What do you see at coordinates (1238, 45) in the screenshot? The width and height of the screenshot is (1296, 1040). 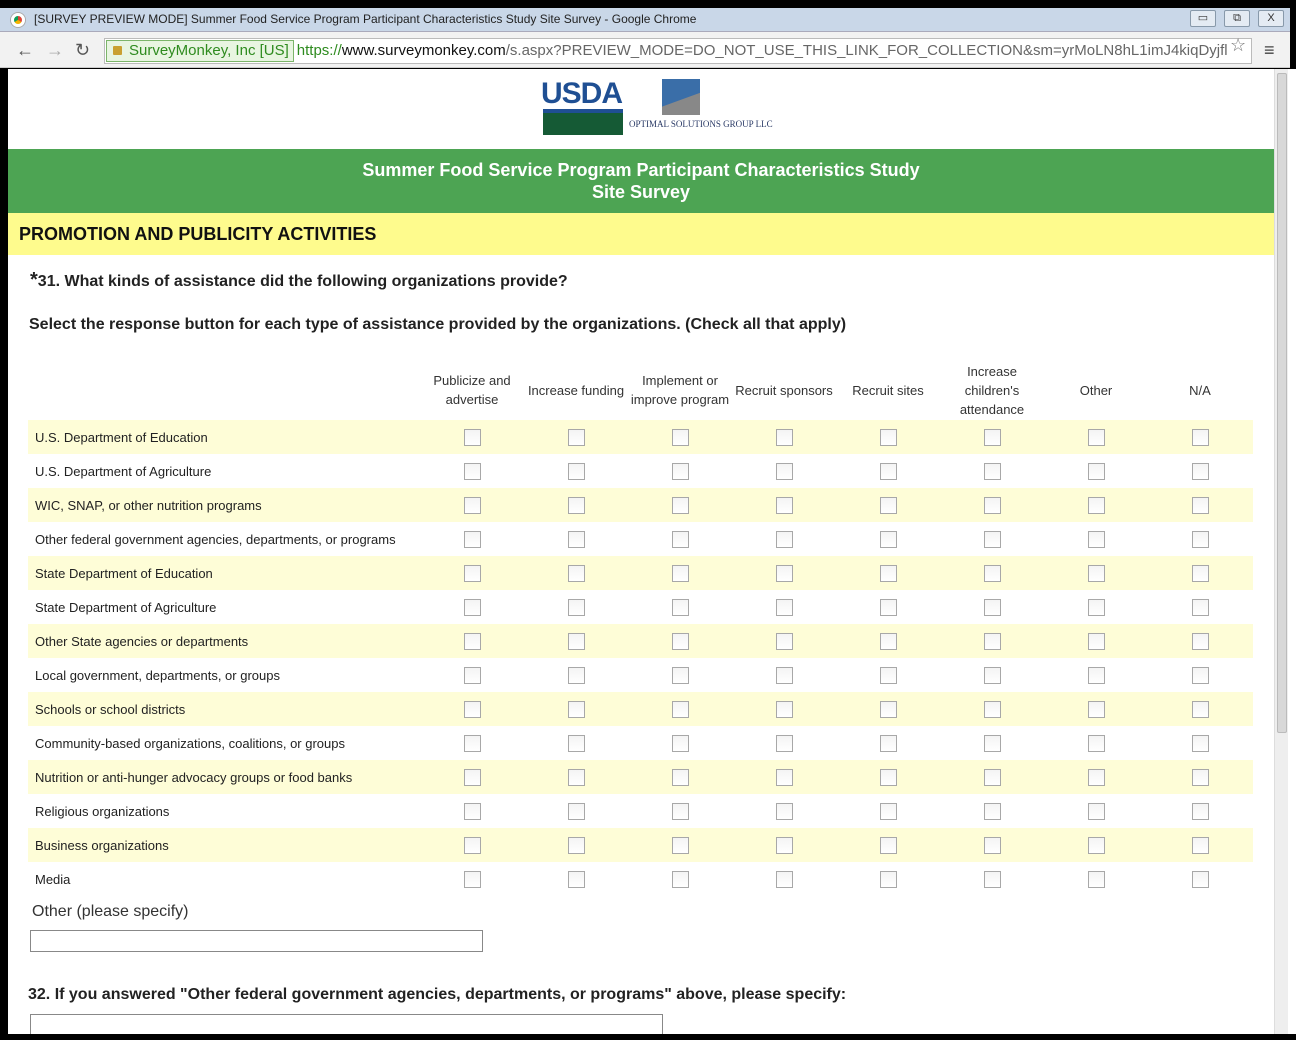 I see `bookmark-star-icon: ☆` at bounding box center [1238, 45].